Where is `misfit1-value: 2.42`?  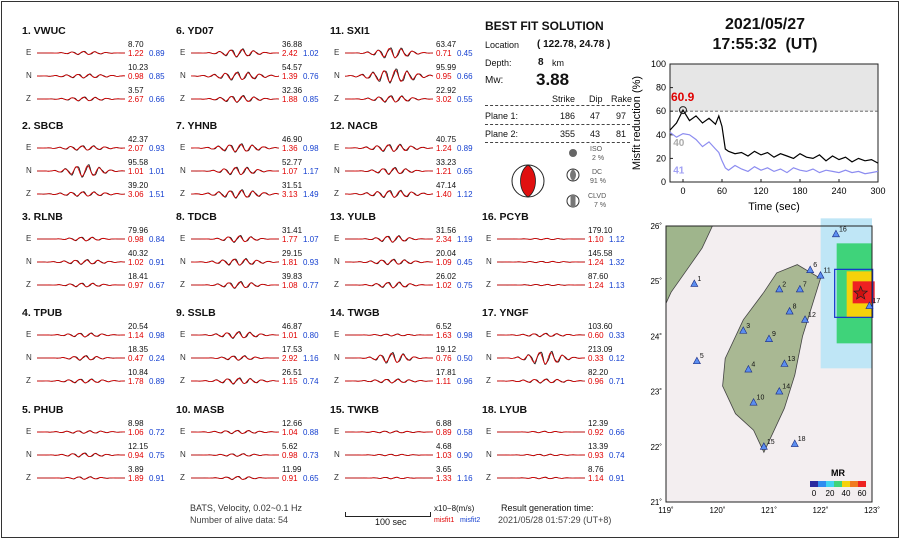 misfit1-value: 2.42 is located at coordinates (290, 53).